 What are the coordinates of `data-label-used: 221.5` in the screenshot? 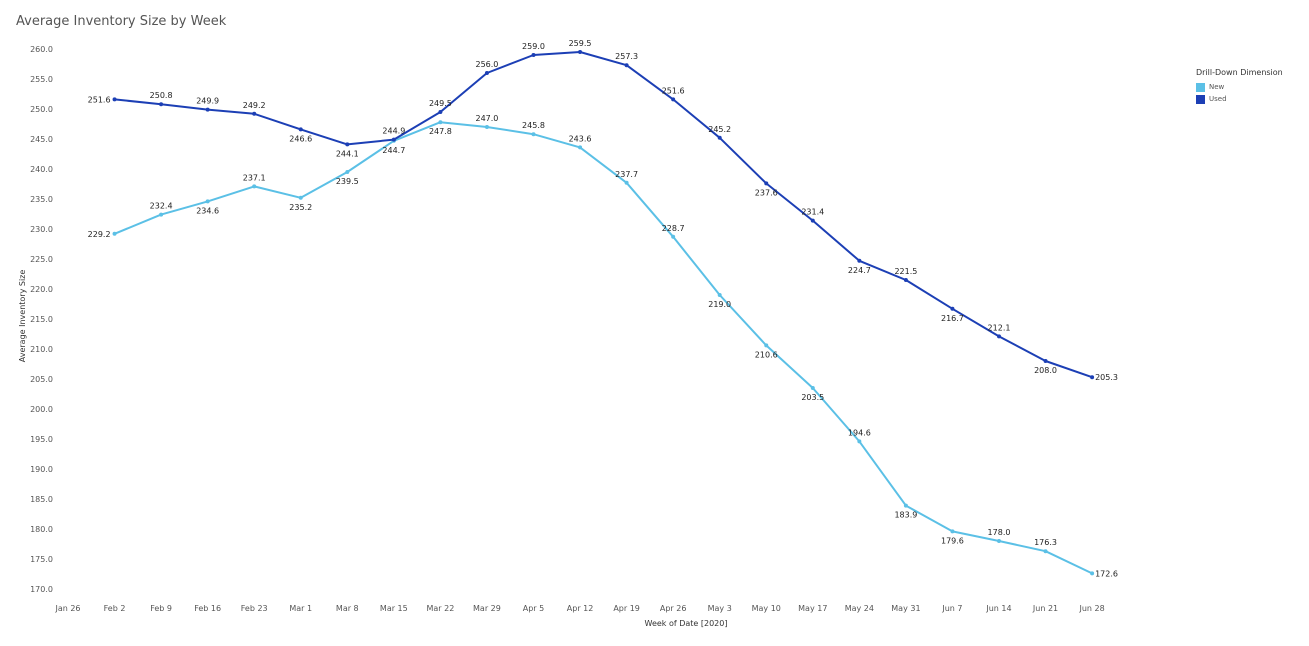 It's located at (905, 271).